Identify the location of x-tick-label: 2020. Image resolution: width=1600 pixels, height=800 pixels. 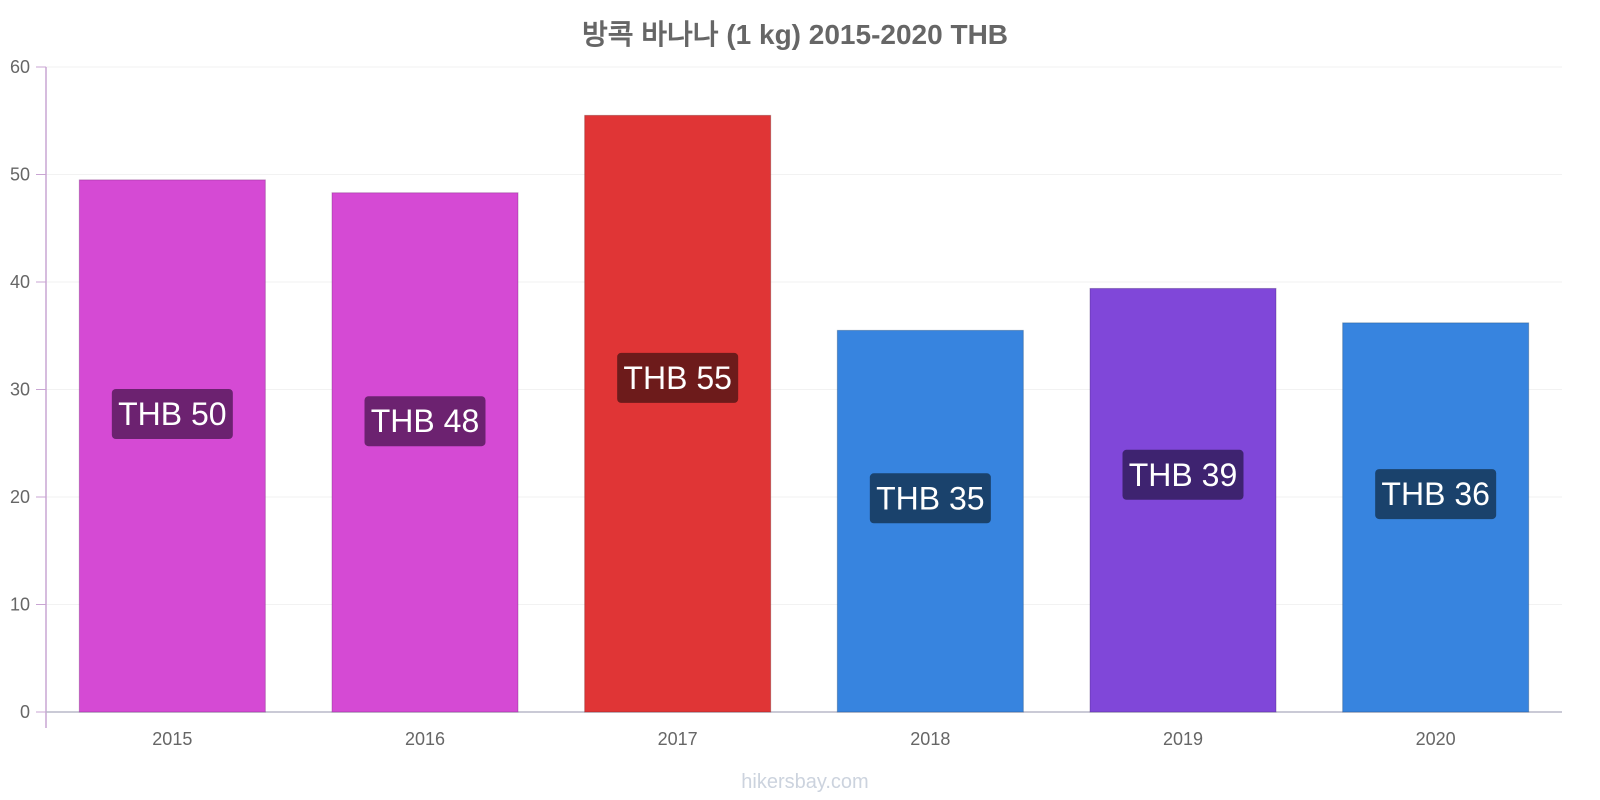
(1436, 739).